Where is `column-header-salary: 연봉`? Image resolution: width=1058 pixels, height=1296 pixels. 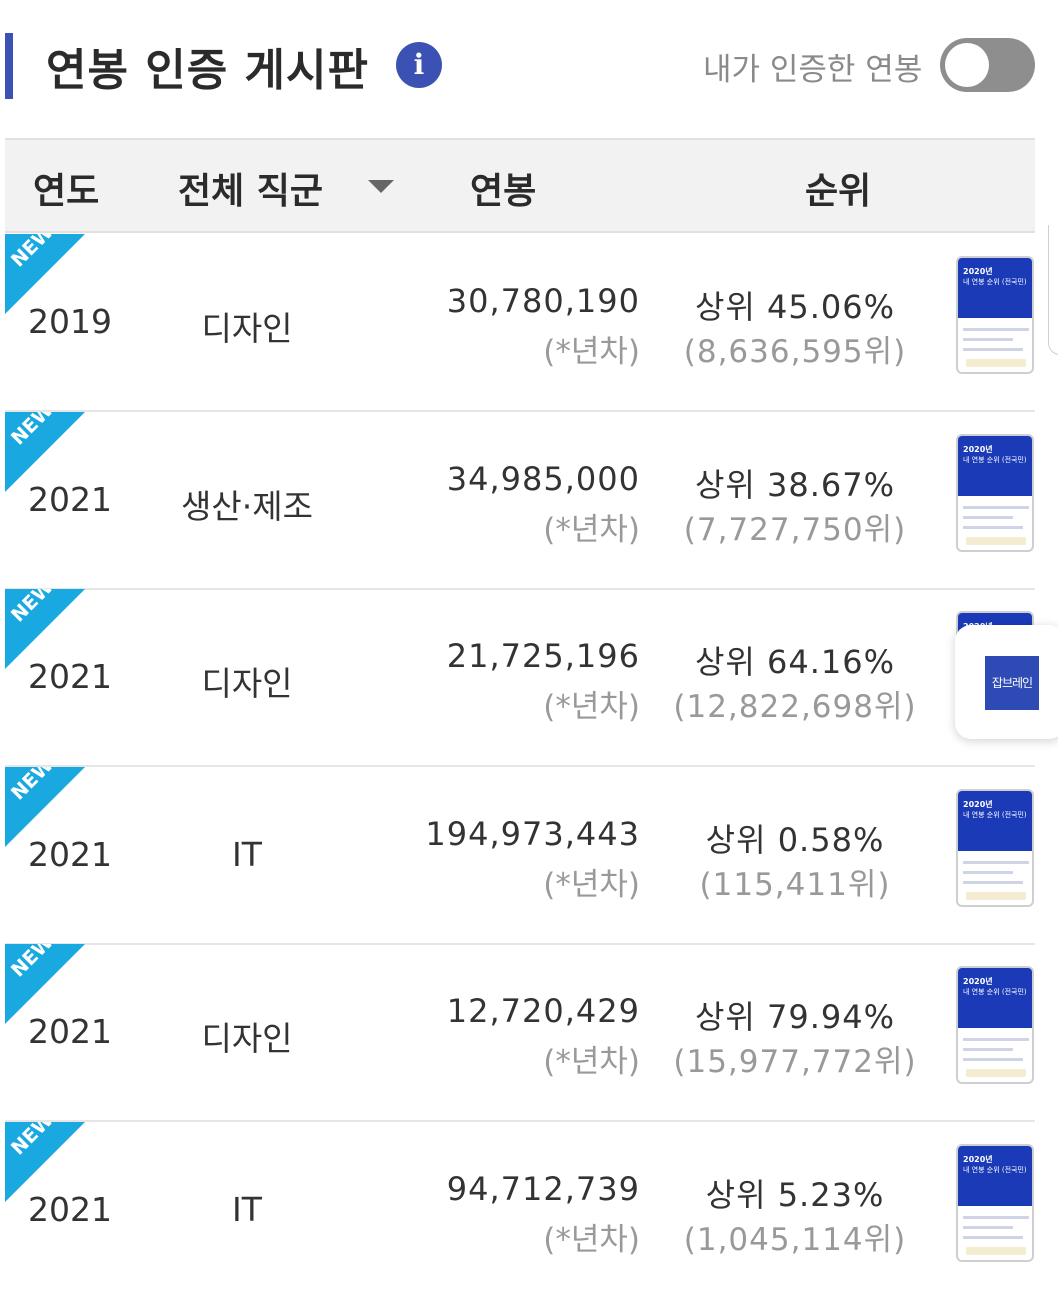
column-header-salary: 연봉 is located at coordinates (503, 191).